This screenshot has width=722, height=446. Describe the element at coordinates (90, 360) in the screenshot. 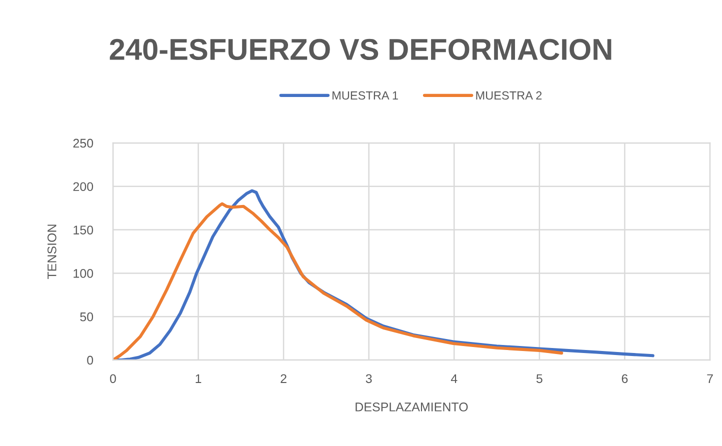

I see `y-tick-label: 0` at that location.